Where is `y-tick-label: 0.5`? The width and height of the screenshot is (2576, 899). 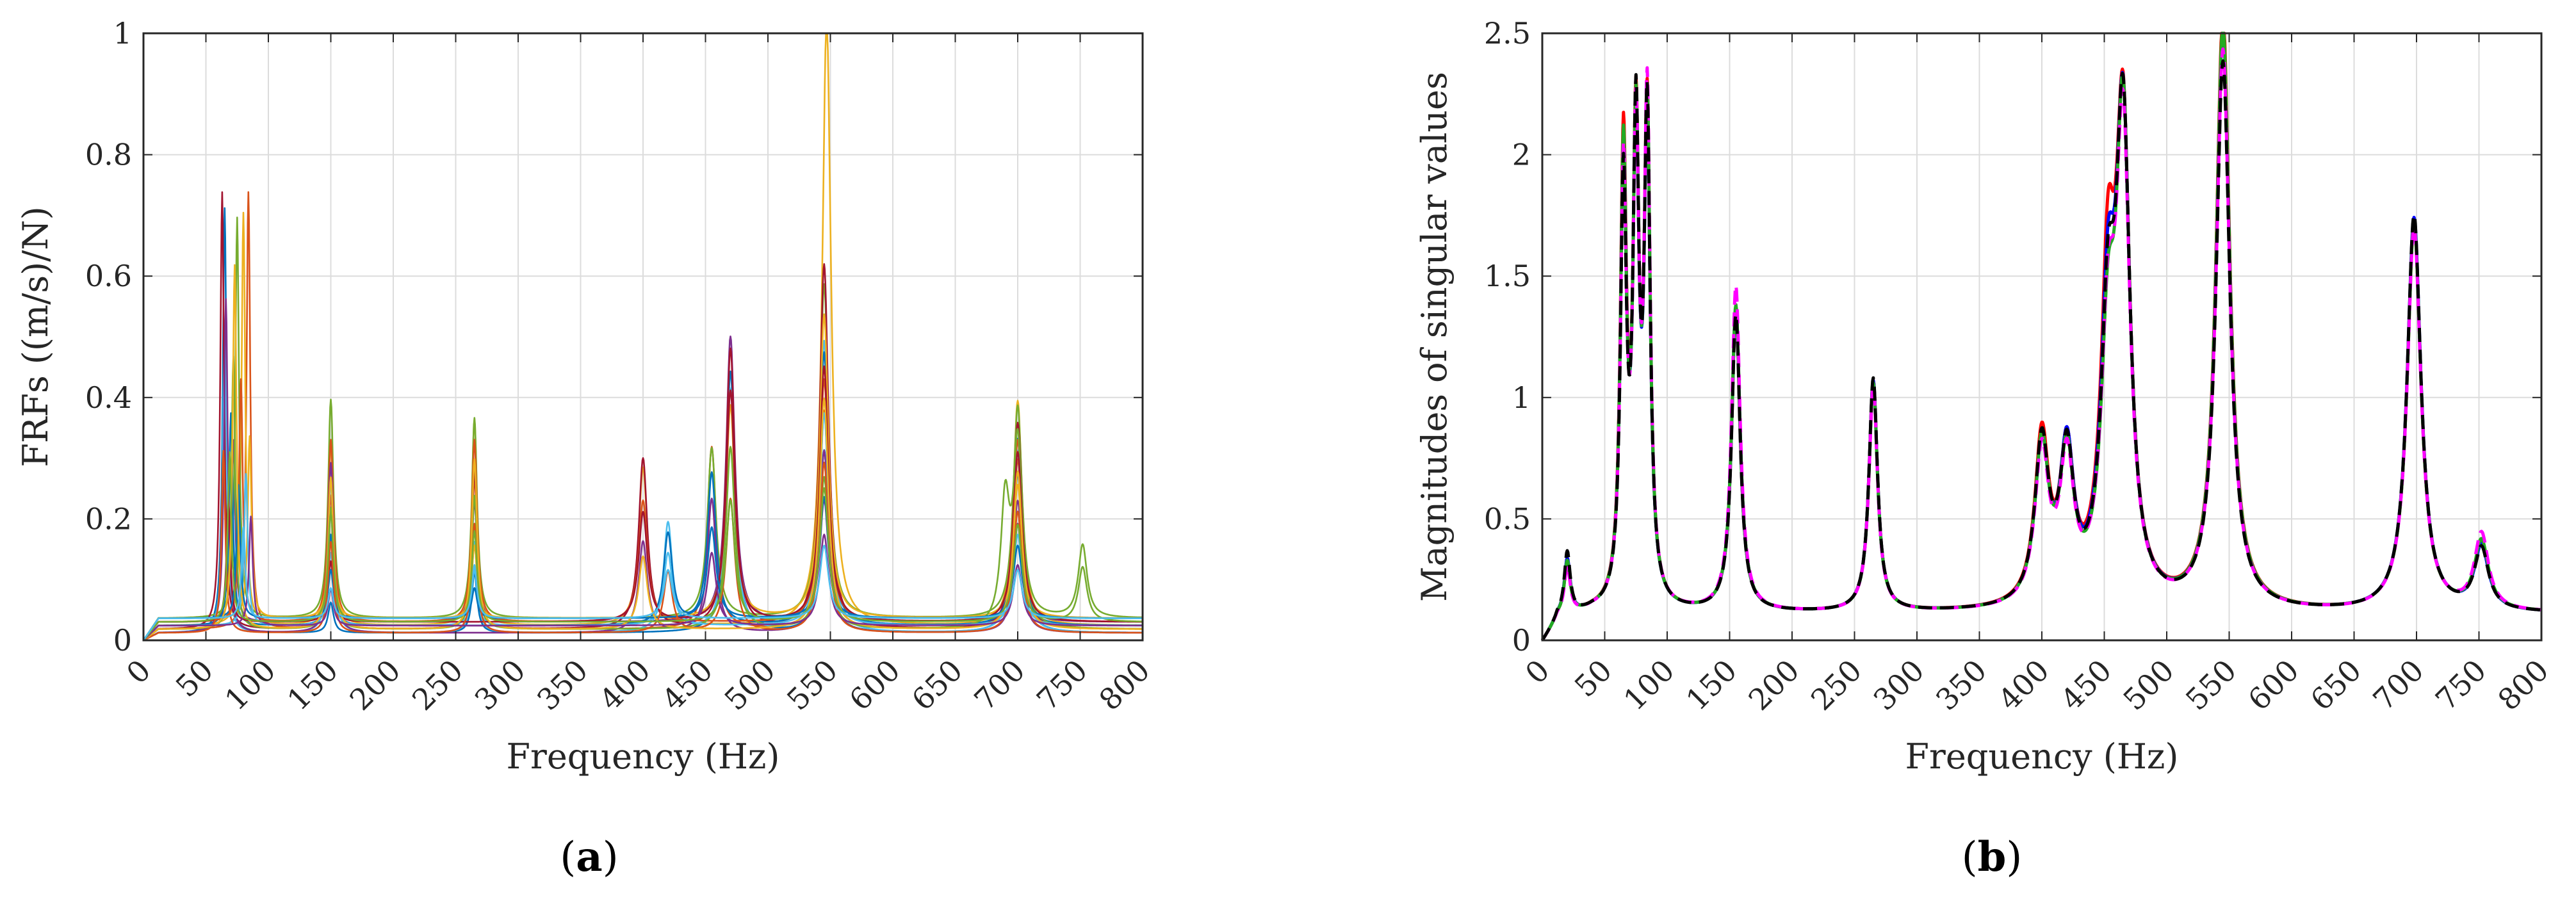
y-tick-label: 0.5 is located at coordinates (1507, 518).